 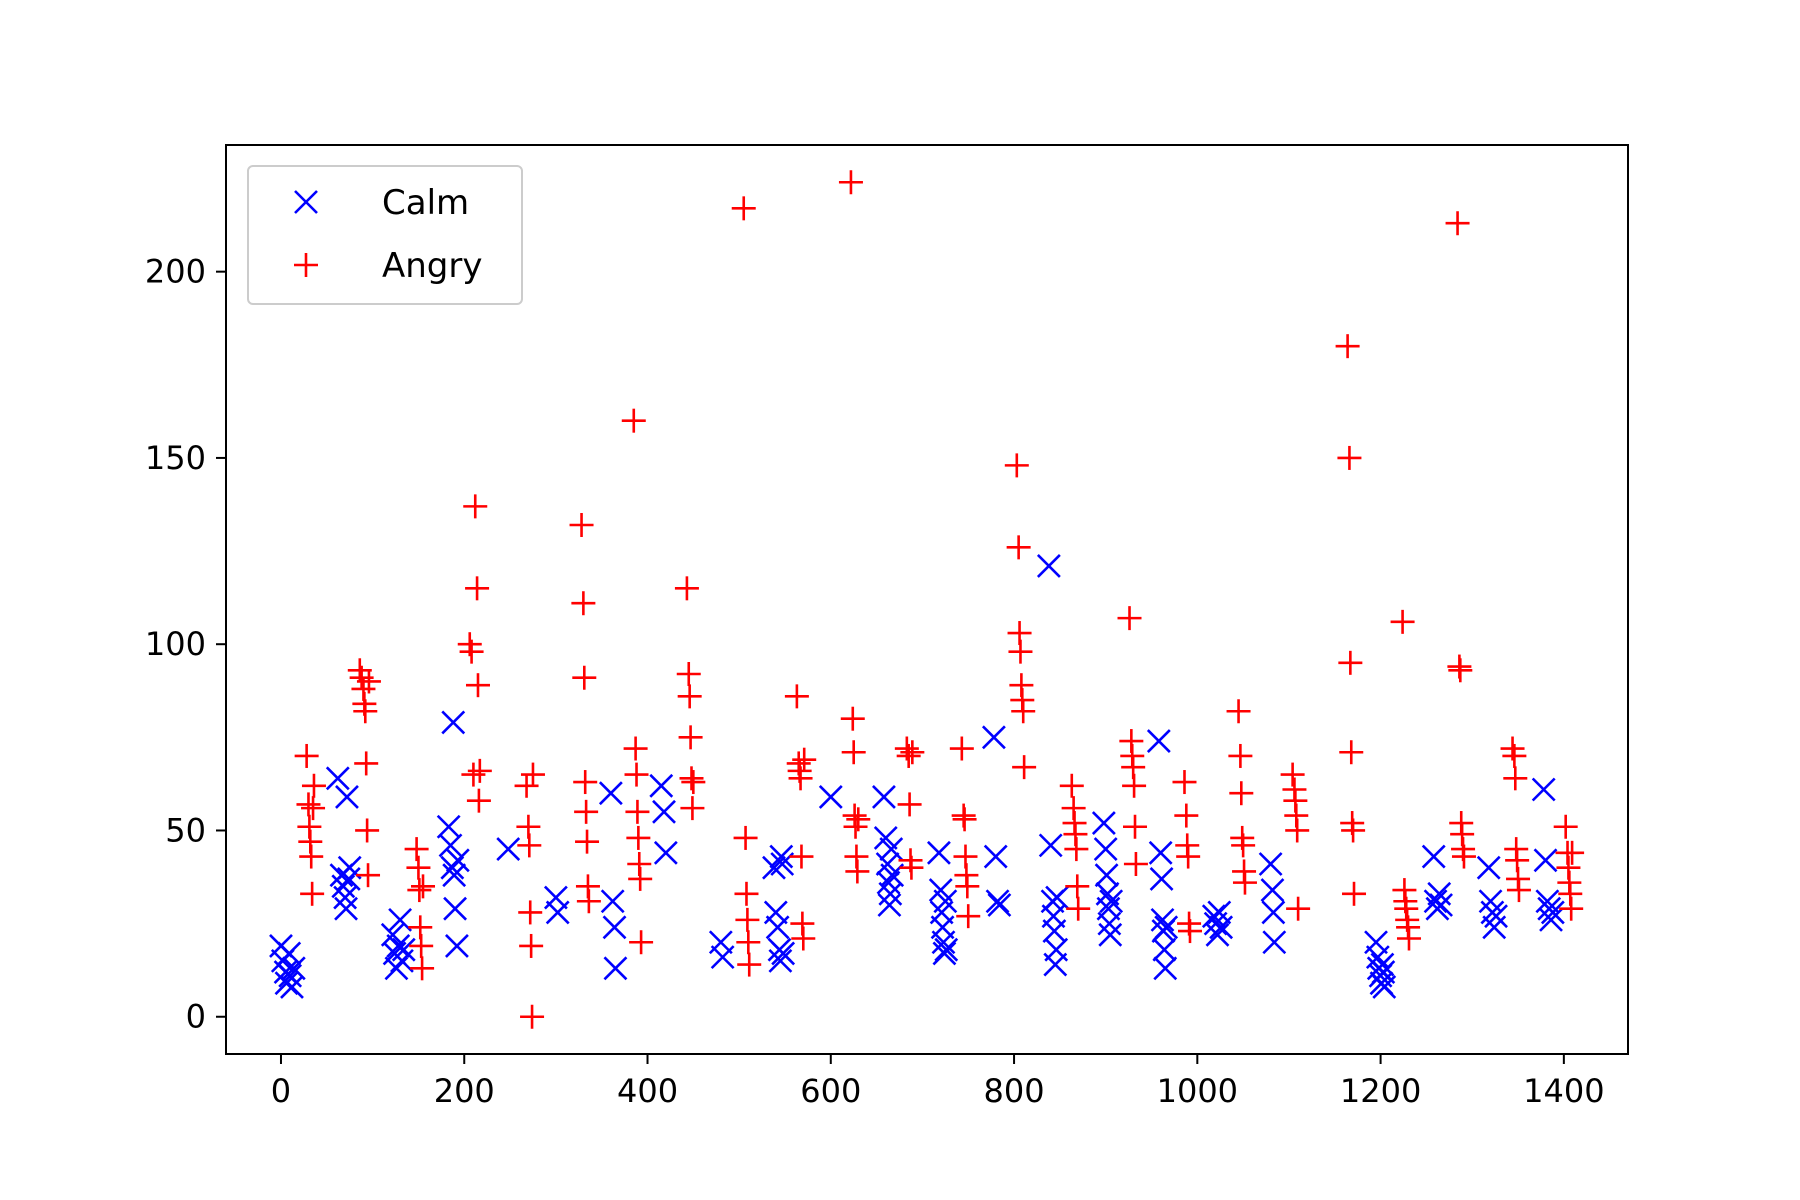 I want to click on legend-label: Angry, so click(x=432, y=266).